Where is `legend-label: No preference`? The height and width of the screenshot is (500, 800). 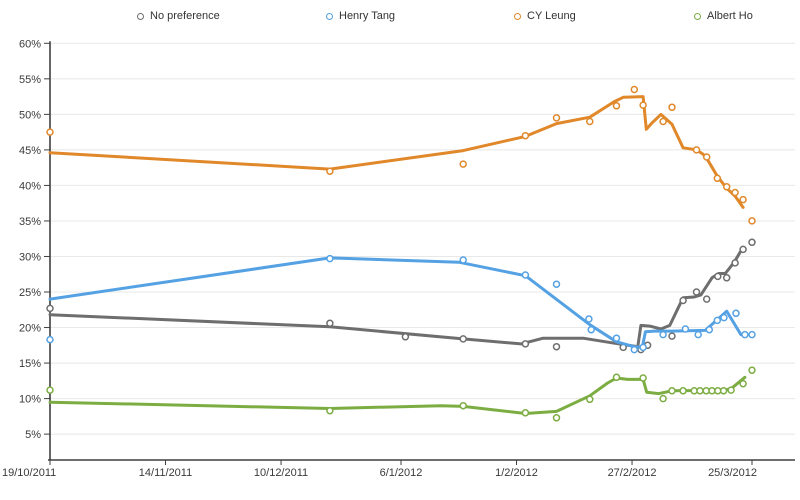
legend-label: No preference is located at coordinates (185, 16).